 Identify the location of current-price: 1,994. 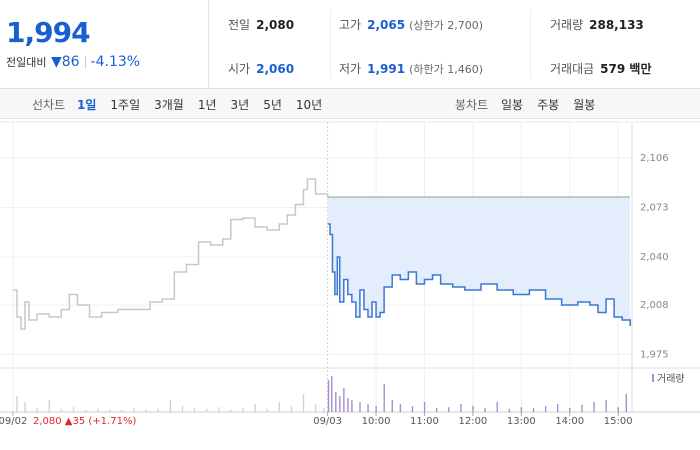
(48, 32).